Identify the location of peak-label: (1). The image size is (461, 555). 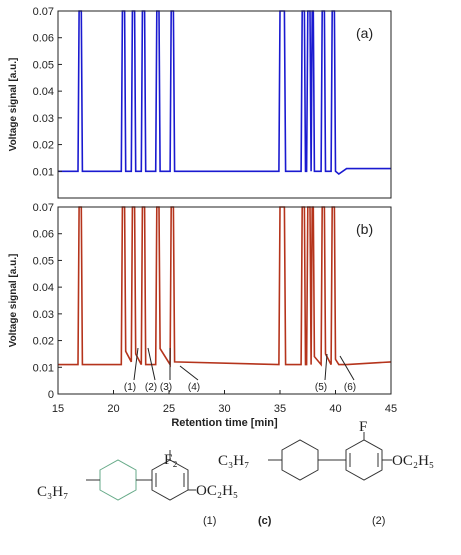
(130, 387).